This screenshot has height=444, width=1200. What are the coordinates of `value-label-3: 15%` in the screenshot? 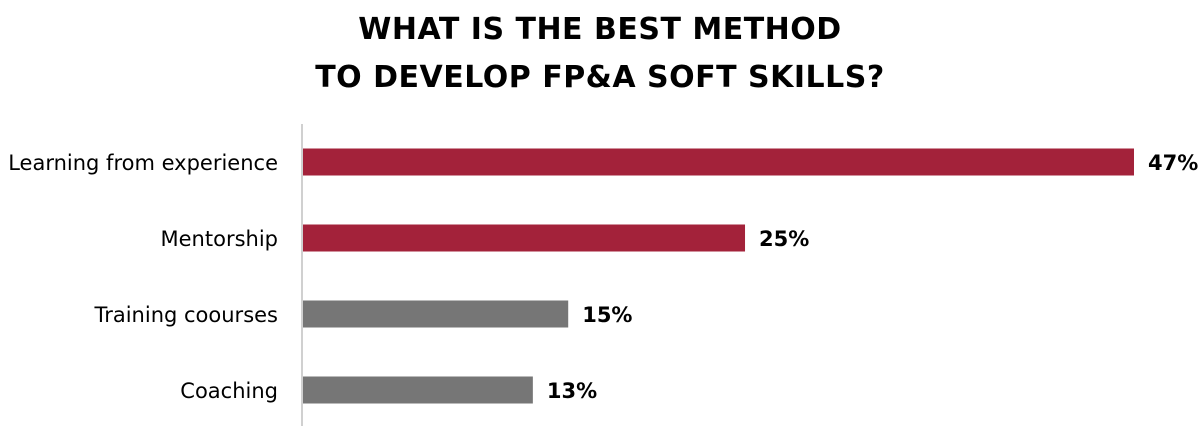 It's located at (607, 315).